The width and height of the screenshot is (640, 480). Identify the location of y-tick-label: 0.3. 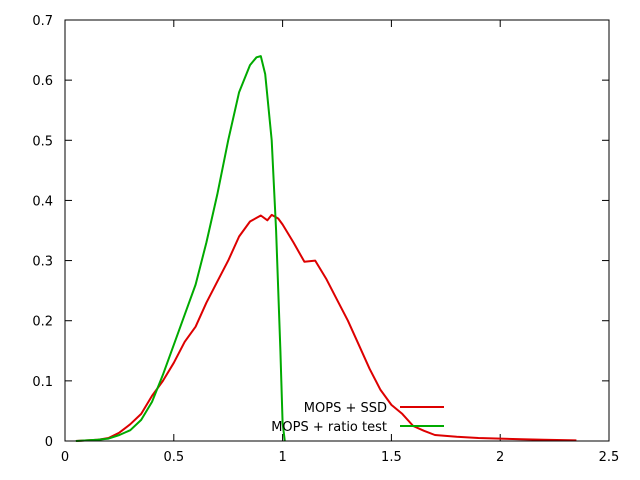
(42, 262).